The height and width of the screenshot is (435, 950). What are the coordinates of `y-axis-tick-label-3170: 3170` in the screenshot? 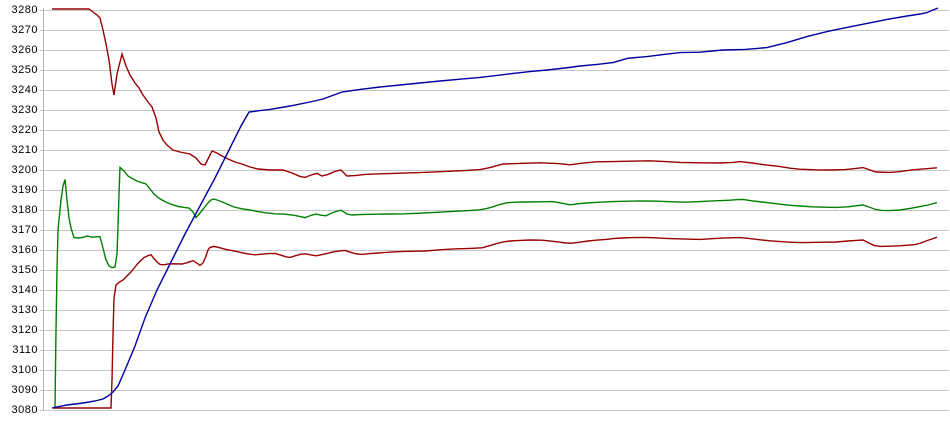 It's located at (24, 229).